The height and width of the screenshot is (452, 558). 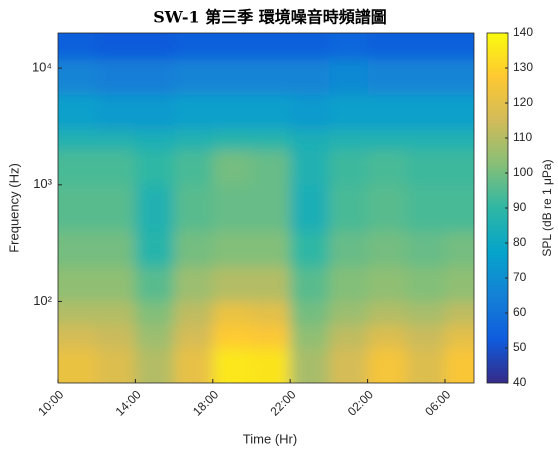 I want to click on y-axis-label: Frequency (Hz), so click(x=13, y=208).